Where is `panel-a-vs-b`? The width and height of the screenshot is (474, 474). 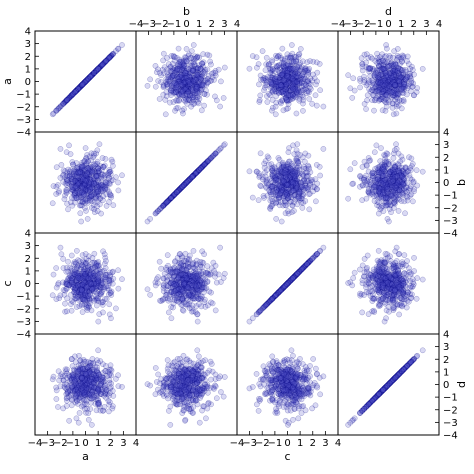 panel-a-vs-b is located at coordinates (186, 80).